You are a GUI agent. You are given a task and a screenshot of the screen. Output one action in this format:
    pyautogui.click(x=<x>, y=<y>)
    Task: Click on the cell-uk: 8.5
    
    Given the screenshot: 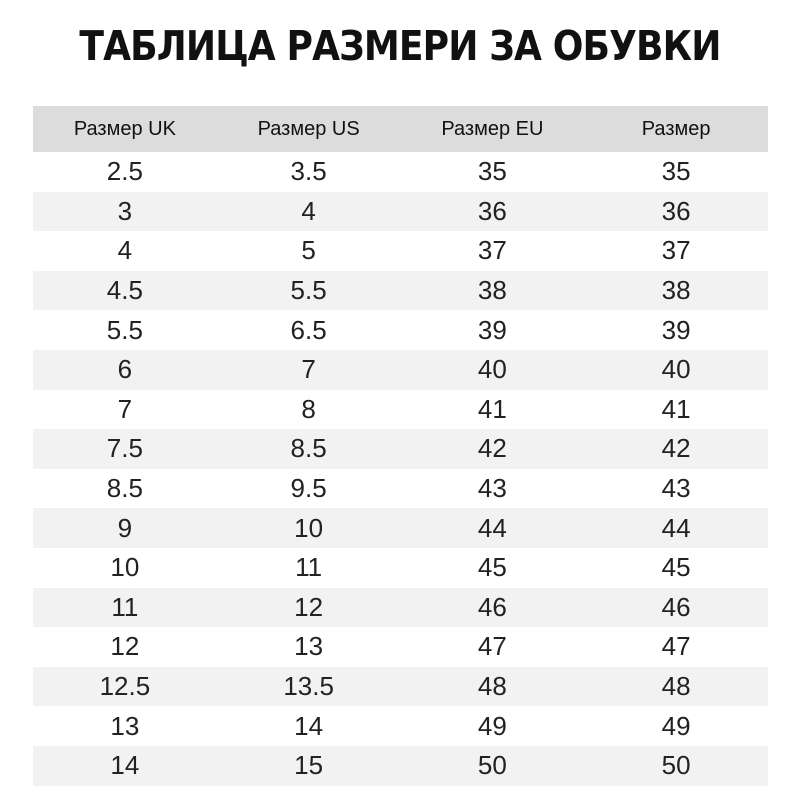 What is the action you would take?
    pyautogui.click(x=124, y=488)
    